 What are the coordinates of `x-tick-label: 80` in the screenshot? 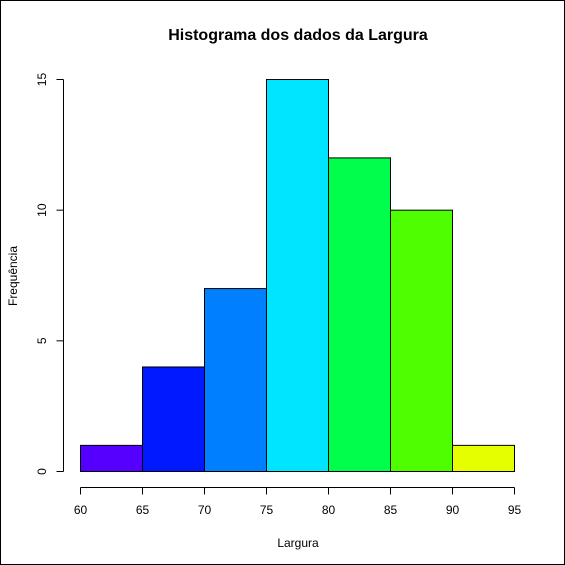 It's located at (329, 510).